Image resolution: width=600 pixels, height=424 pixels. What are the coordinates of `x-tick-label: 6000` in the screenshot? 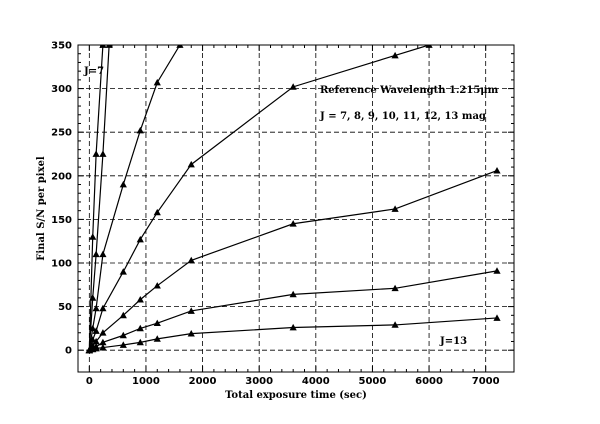 It's located at (429, 381).